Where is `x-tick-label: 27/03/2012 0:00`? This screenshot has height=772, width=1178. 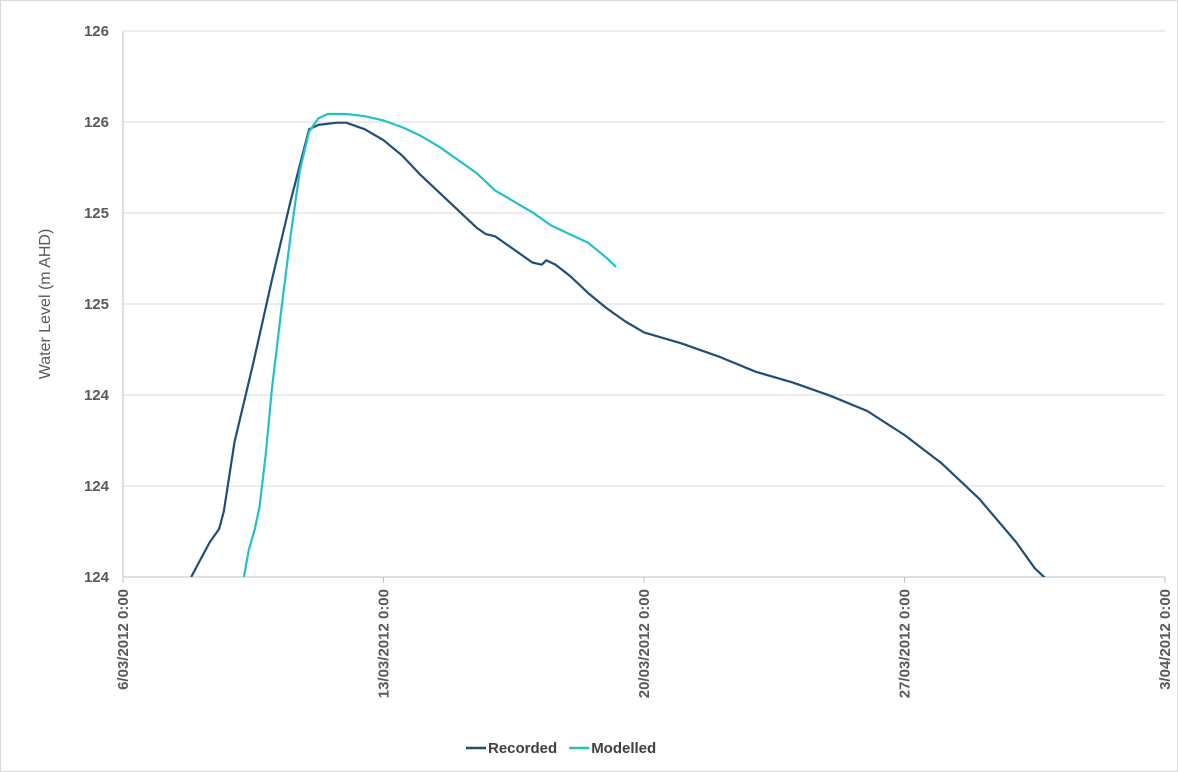
x-tick-label: 27/03/2012 0:00 is located at coordinates (905, 643).